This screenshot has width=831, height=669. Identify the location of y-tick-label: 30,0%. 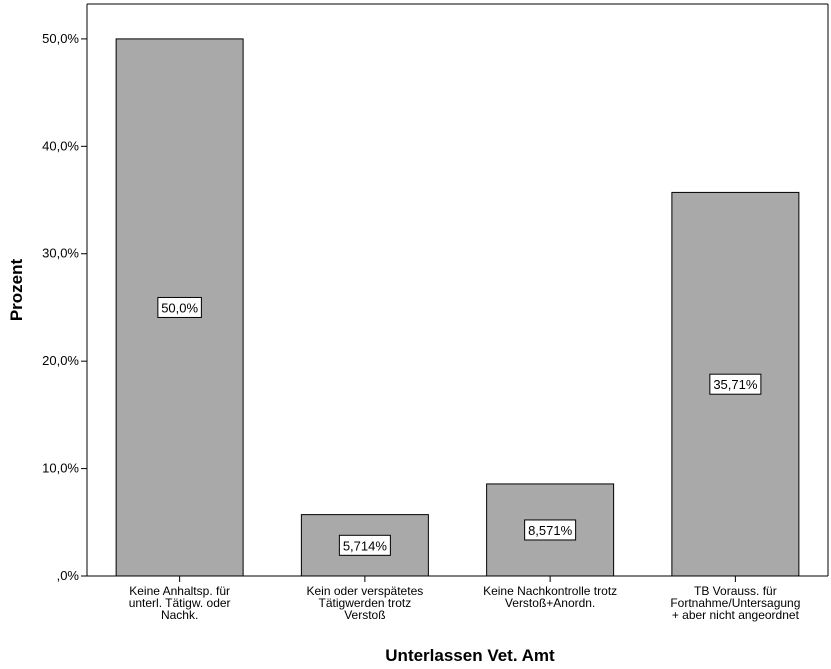
(60, 253).